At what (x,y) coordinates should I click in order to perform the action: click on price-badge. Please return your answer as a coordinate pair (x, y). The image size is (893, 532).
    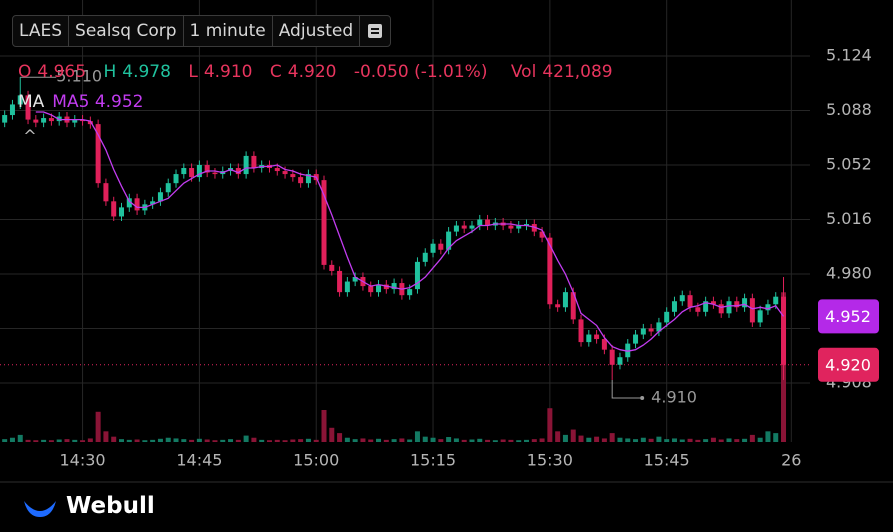
    Looking at the image, I should click on (848, 364).